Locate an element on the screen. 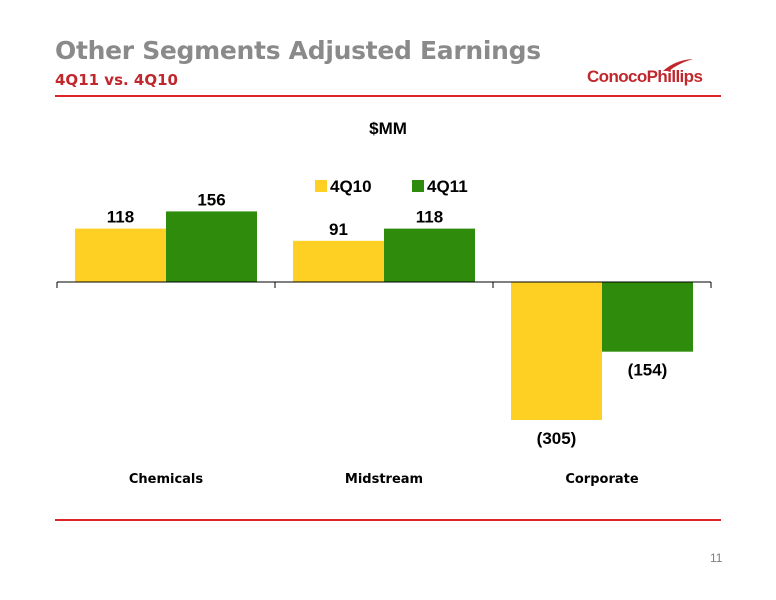  bar-midstream-4q10 is located at coordinates (338, 261).